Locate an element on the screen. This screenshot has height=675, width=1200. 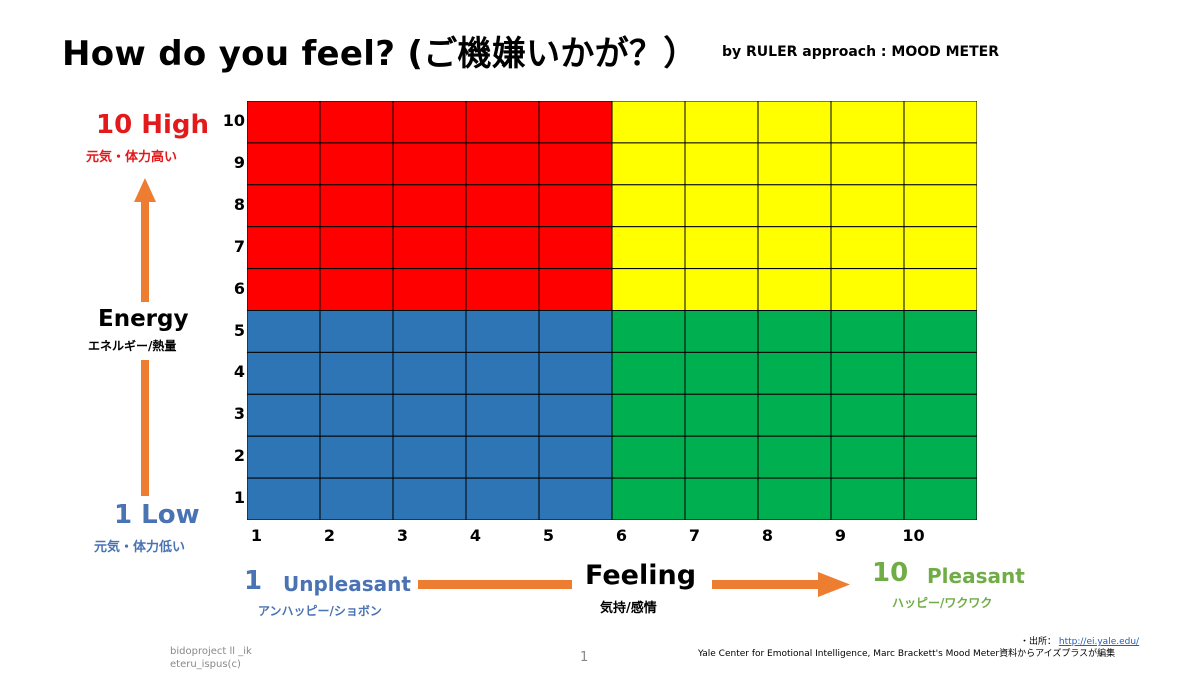
page-title: How do you feel? (ご機嫌いかが？） is located at coordinates (380, 54).